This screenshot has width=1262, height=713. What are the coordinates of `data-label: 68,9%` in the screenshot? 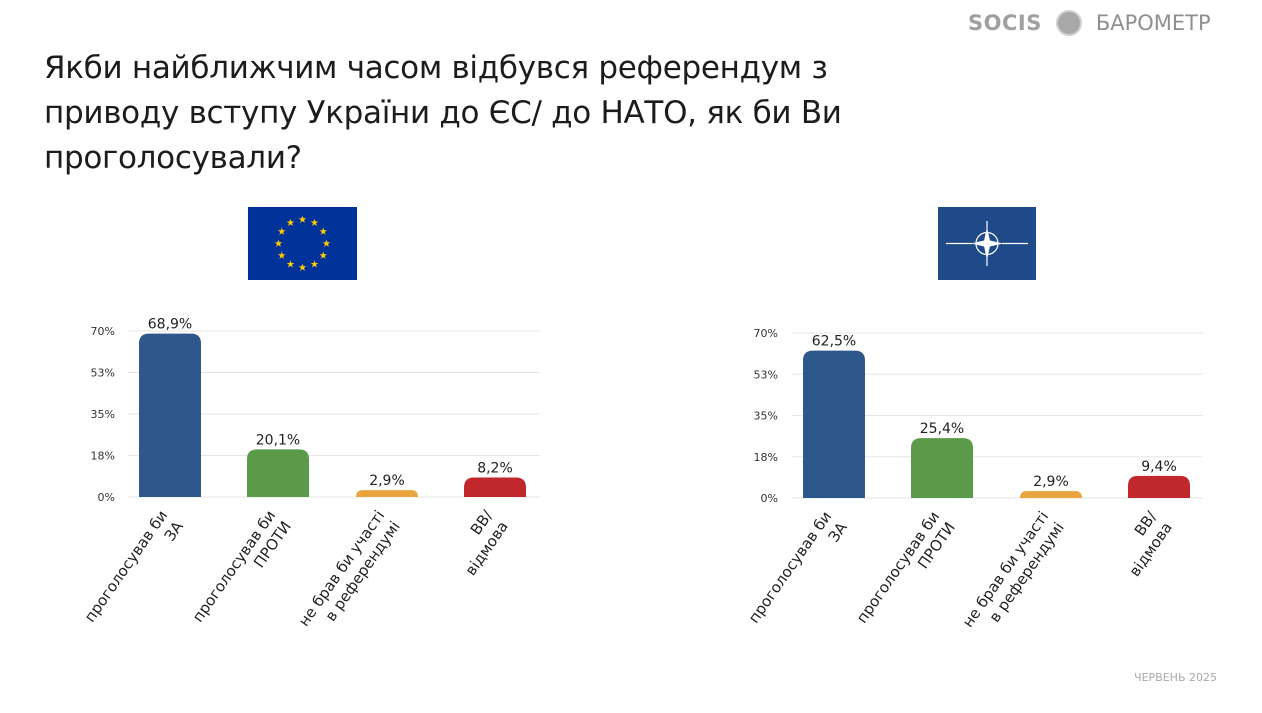 It's located at (170, 325).